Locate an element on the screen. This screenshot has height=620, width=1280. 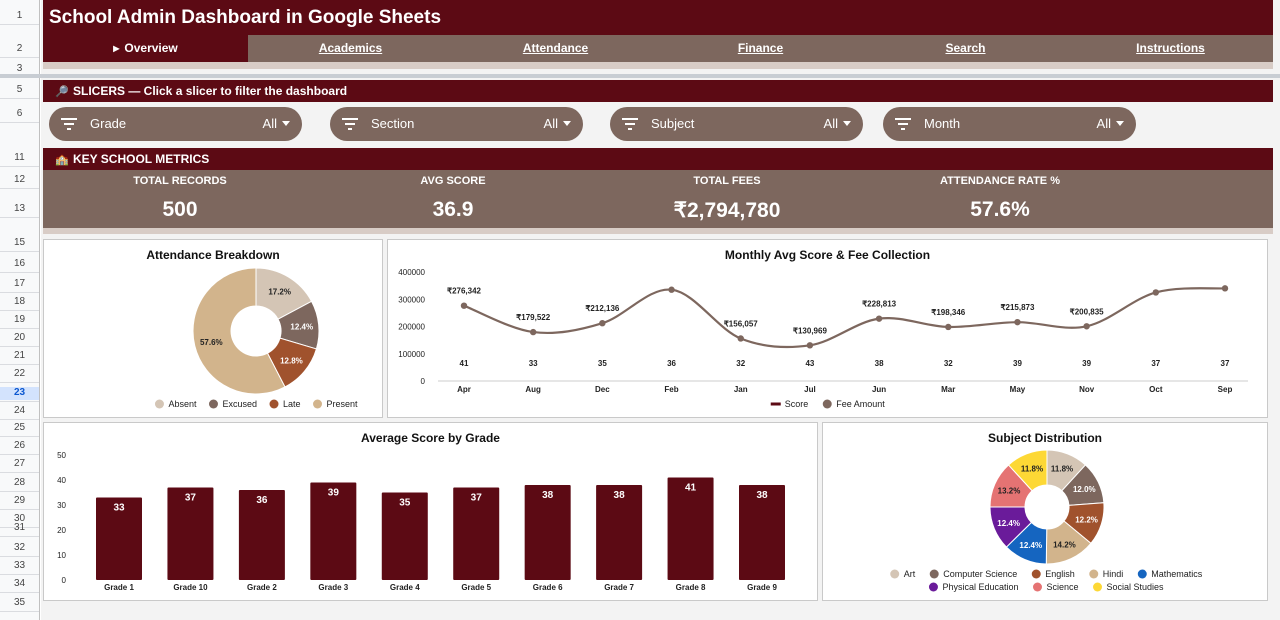
row-number: 1 is located at coordinates (19, 15).